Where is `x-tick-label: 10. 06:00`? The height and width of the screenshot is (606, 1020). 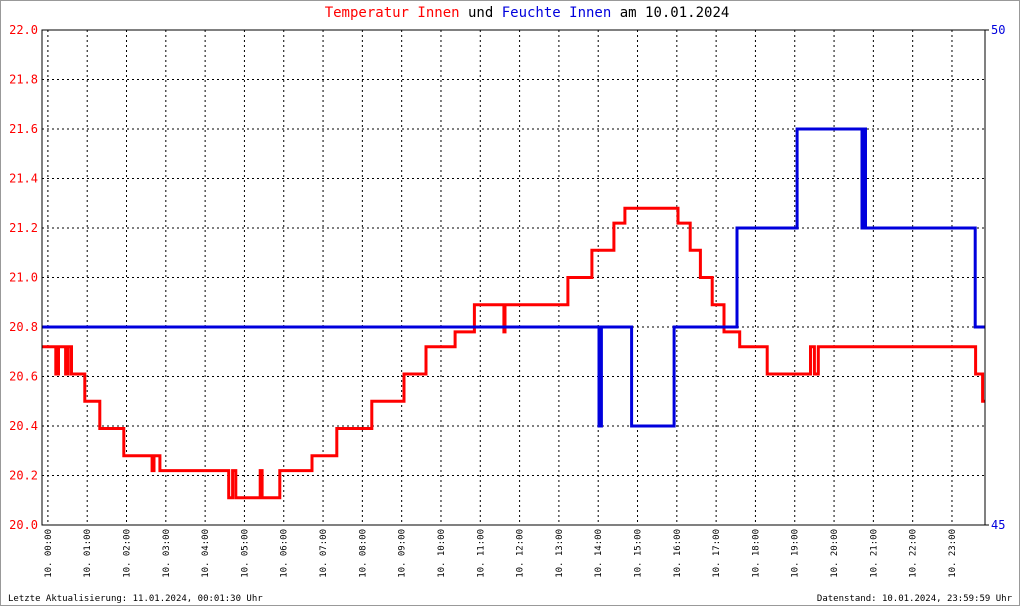 x-tick-label: 10. 06:00 is located at coordinates (285, 553).